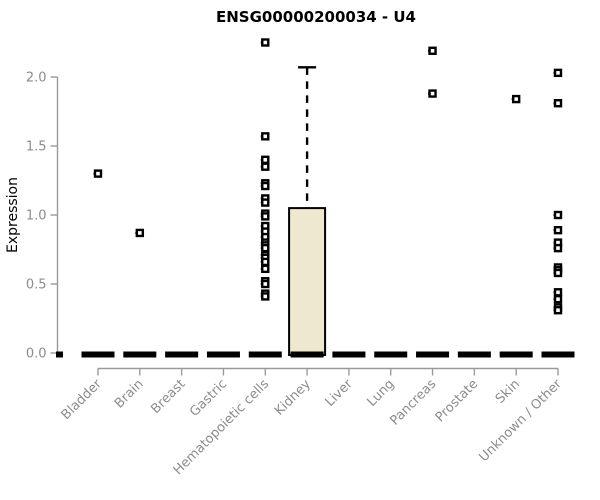 This screenshot has height=500, width=600. I want to click on chart-title: ENSG00000200034 - U4, so click(316, 17).